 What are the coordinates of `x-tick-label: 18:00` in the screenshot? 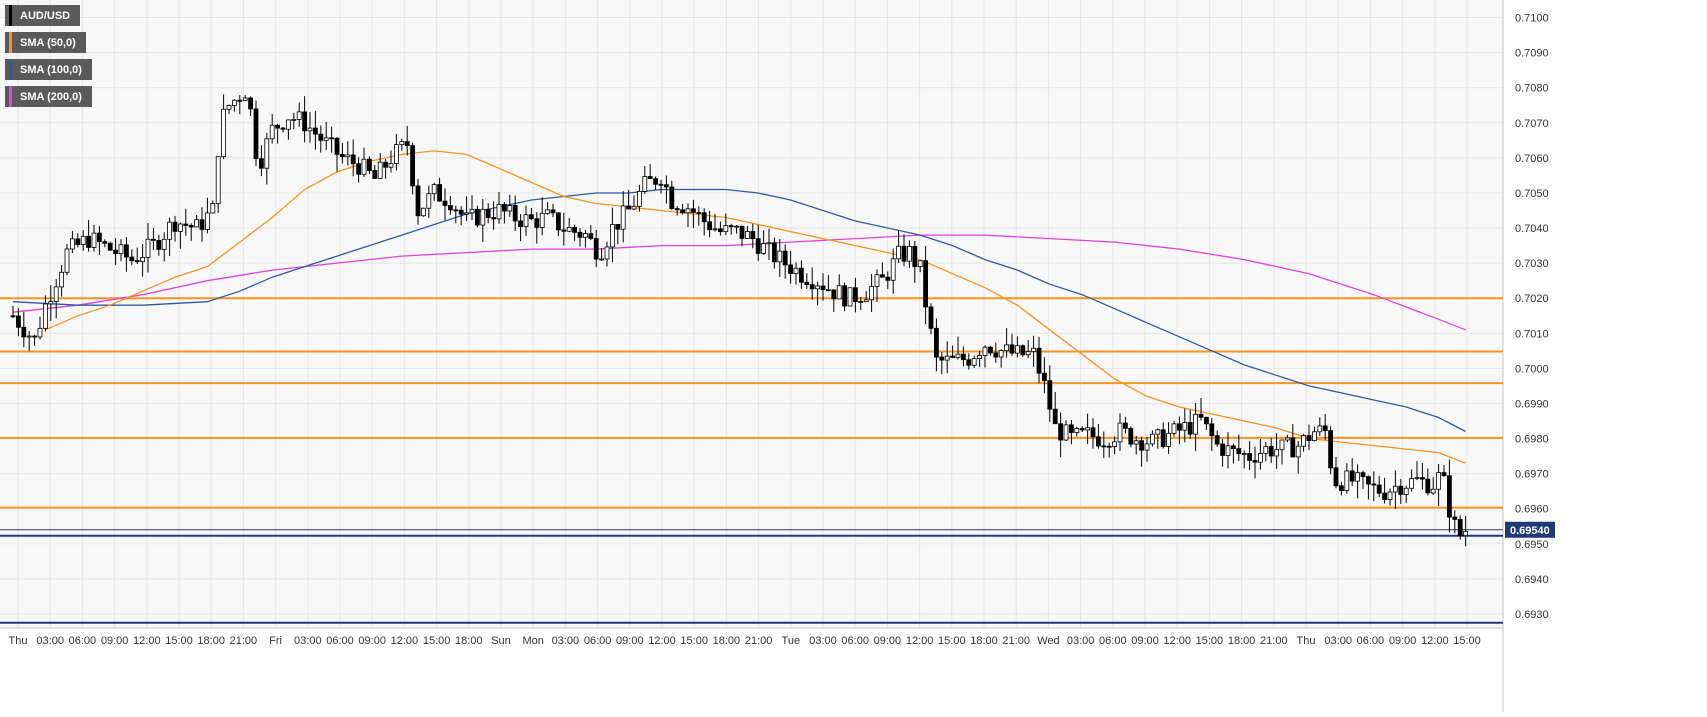 It's located at (211, 641).